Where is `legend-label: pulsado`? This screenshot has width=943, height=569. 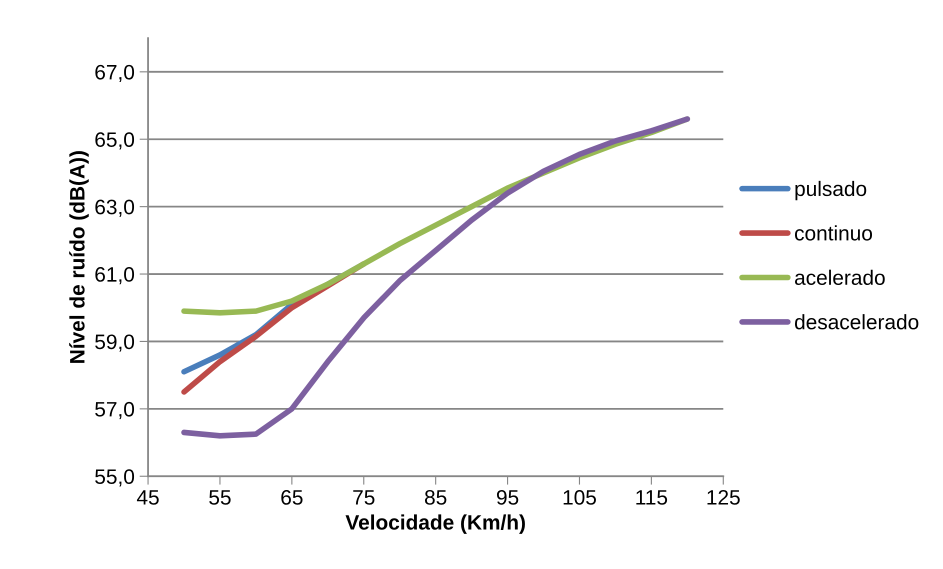
legend-label: pulsado is located at coordinates (830, 190).